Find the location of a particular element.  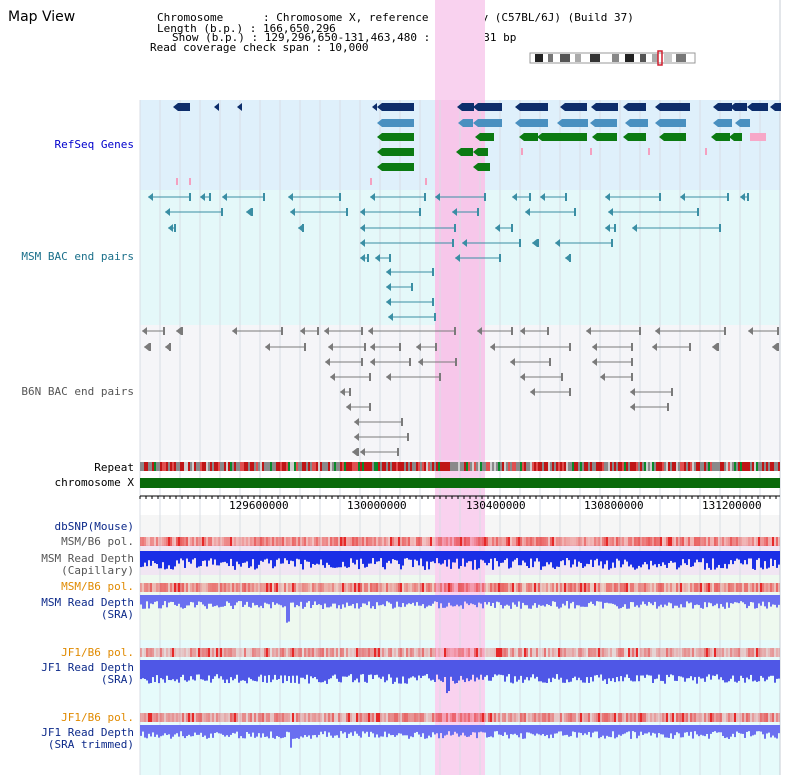

track-label-b6n-bac: B6N BAC end pairs is located at coordinates (77, 391).